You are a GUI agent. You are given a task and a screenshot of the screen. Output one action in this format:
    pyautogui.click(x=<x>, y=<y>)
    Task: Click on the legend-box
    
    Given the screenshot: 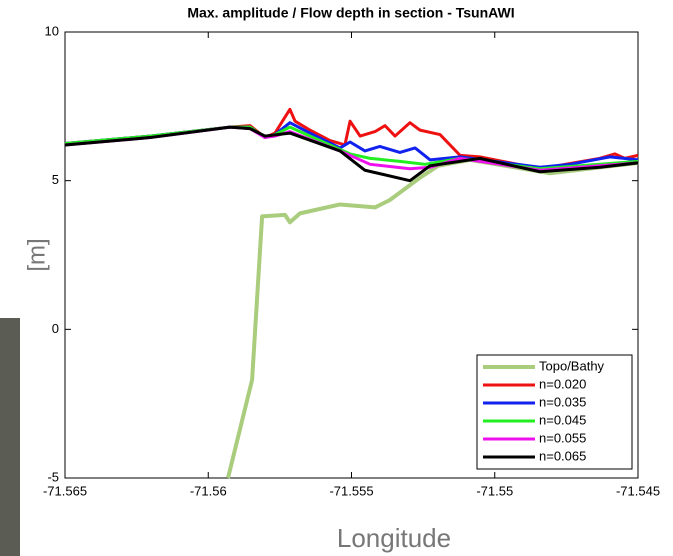 What is the action you would take?
    pyautogui.click(x=554, y=412)
    